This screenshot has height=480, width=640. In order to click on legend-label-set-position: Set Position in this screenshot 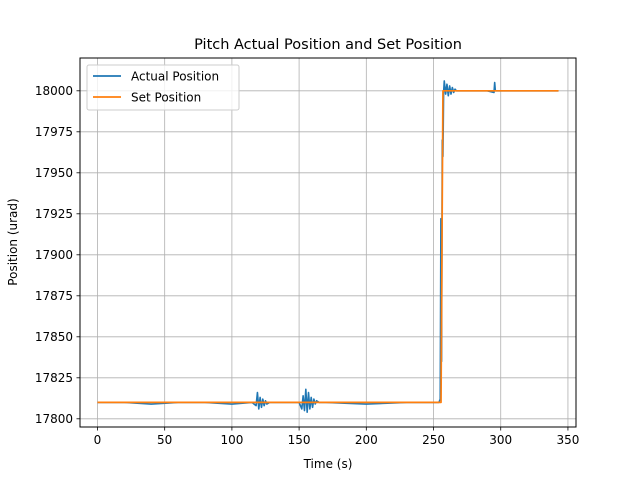, I will do `click(166, 98)`.